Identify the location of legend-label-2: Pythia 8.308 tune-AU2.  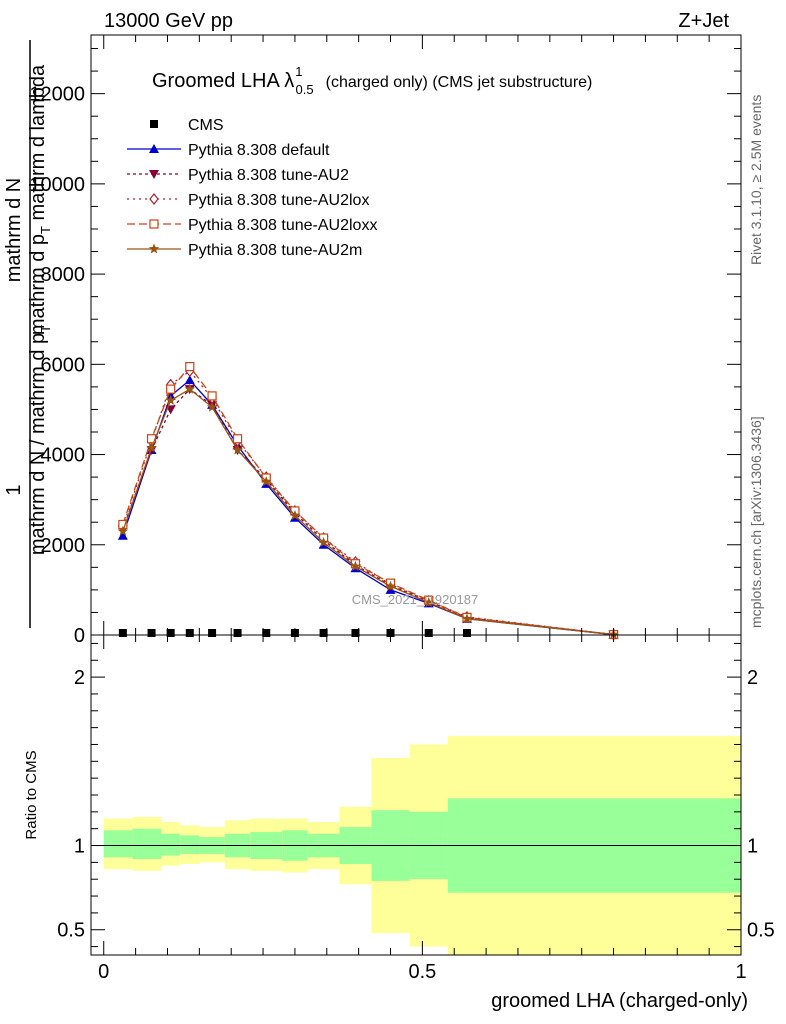
(268, 175).